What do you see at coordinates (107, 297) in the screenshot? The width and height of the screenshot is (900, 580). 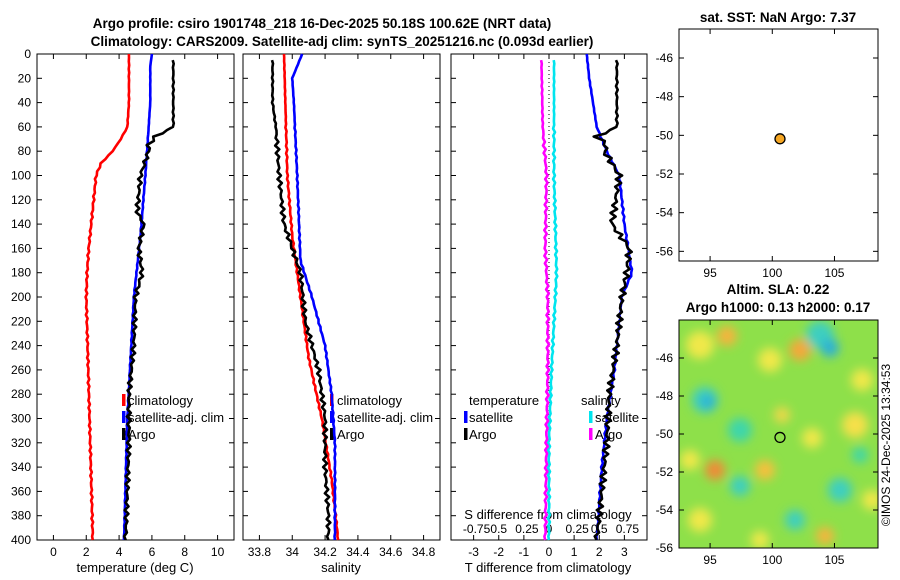 I see `climatology-line` at bounding box center [107, 297].